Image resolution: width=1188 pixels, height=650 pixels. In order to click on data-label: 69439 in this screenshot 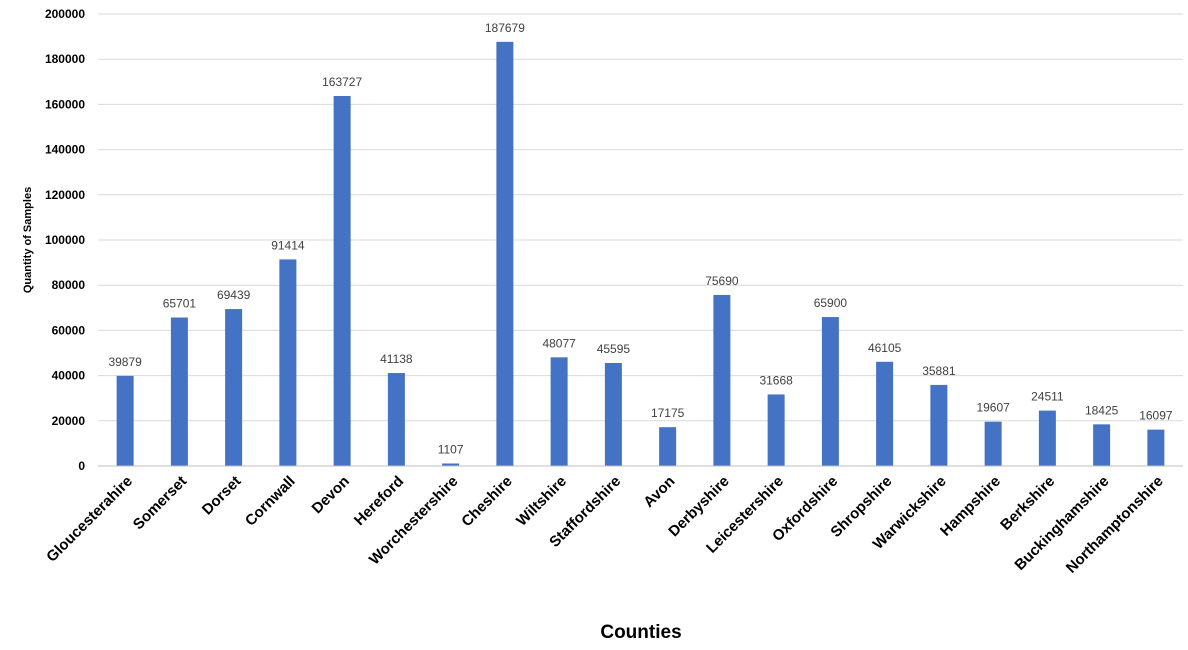, I will do `click(234, 295)`.